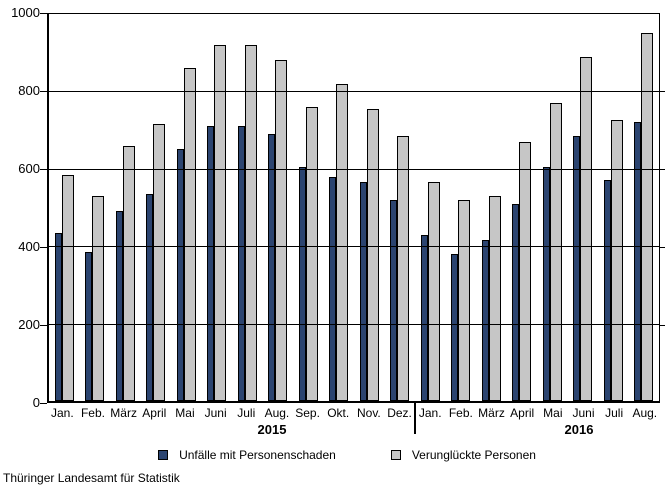 This screenshot has width=668, height=491. Describe the element at coordinates (29, 90) in the screenshot. I see `y-tick-label-800: 800` at that location.